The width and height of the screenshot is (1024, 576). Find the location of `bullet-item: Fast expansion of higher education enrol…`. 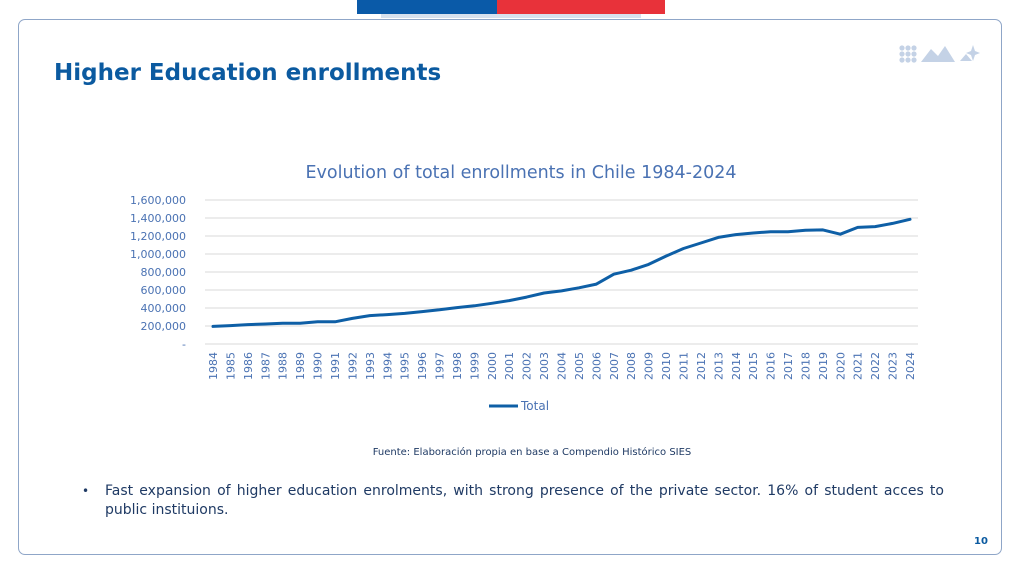

bullet-item: Fast expansion of higher education enrol… is located at coordinates (512, 501).